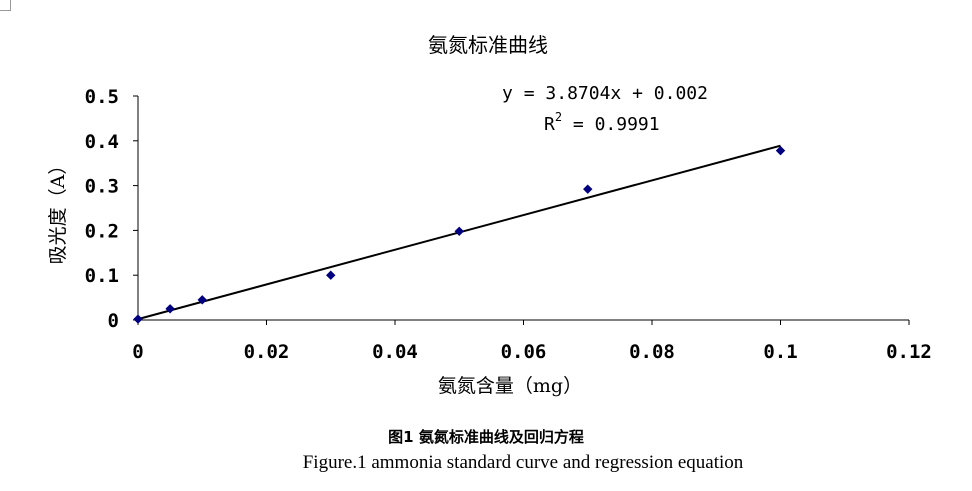 The width and height of the screenshot is (972, 491). What do you see at coordinates (549, 124) in the screenshot?
I see `r-squared-letter: R` at bounding box center [549, 124].